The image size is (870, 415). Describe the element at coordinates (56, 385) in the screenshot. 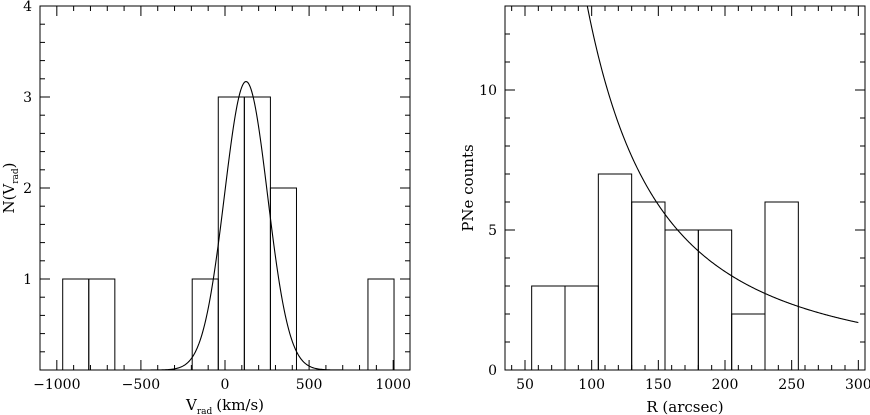

I see `x-tick-label: −1000` at that location.